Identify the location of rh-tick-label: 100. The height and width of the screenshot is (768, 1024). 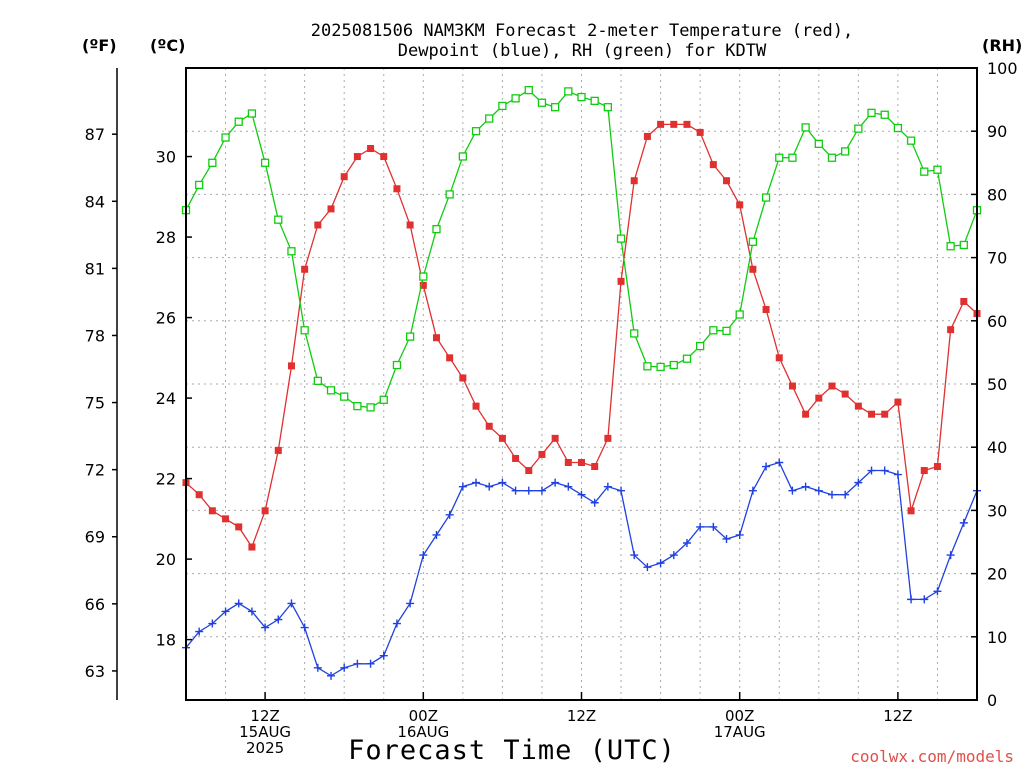
(1002, 68).